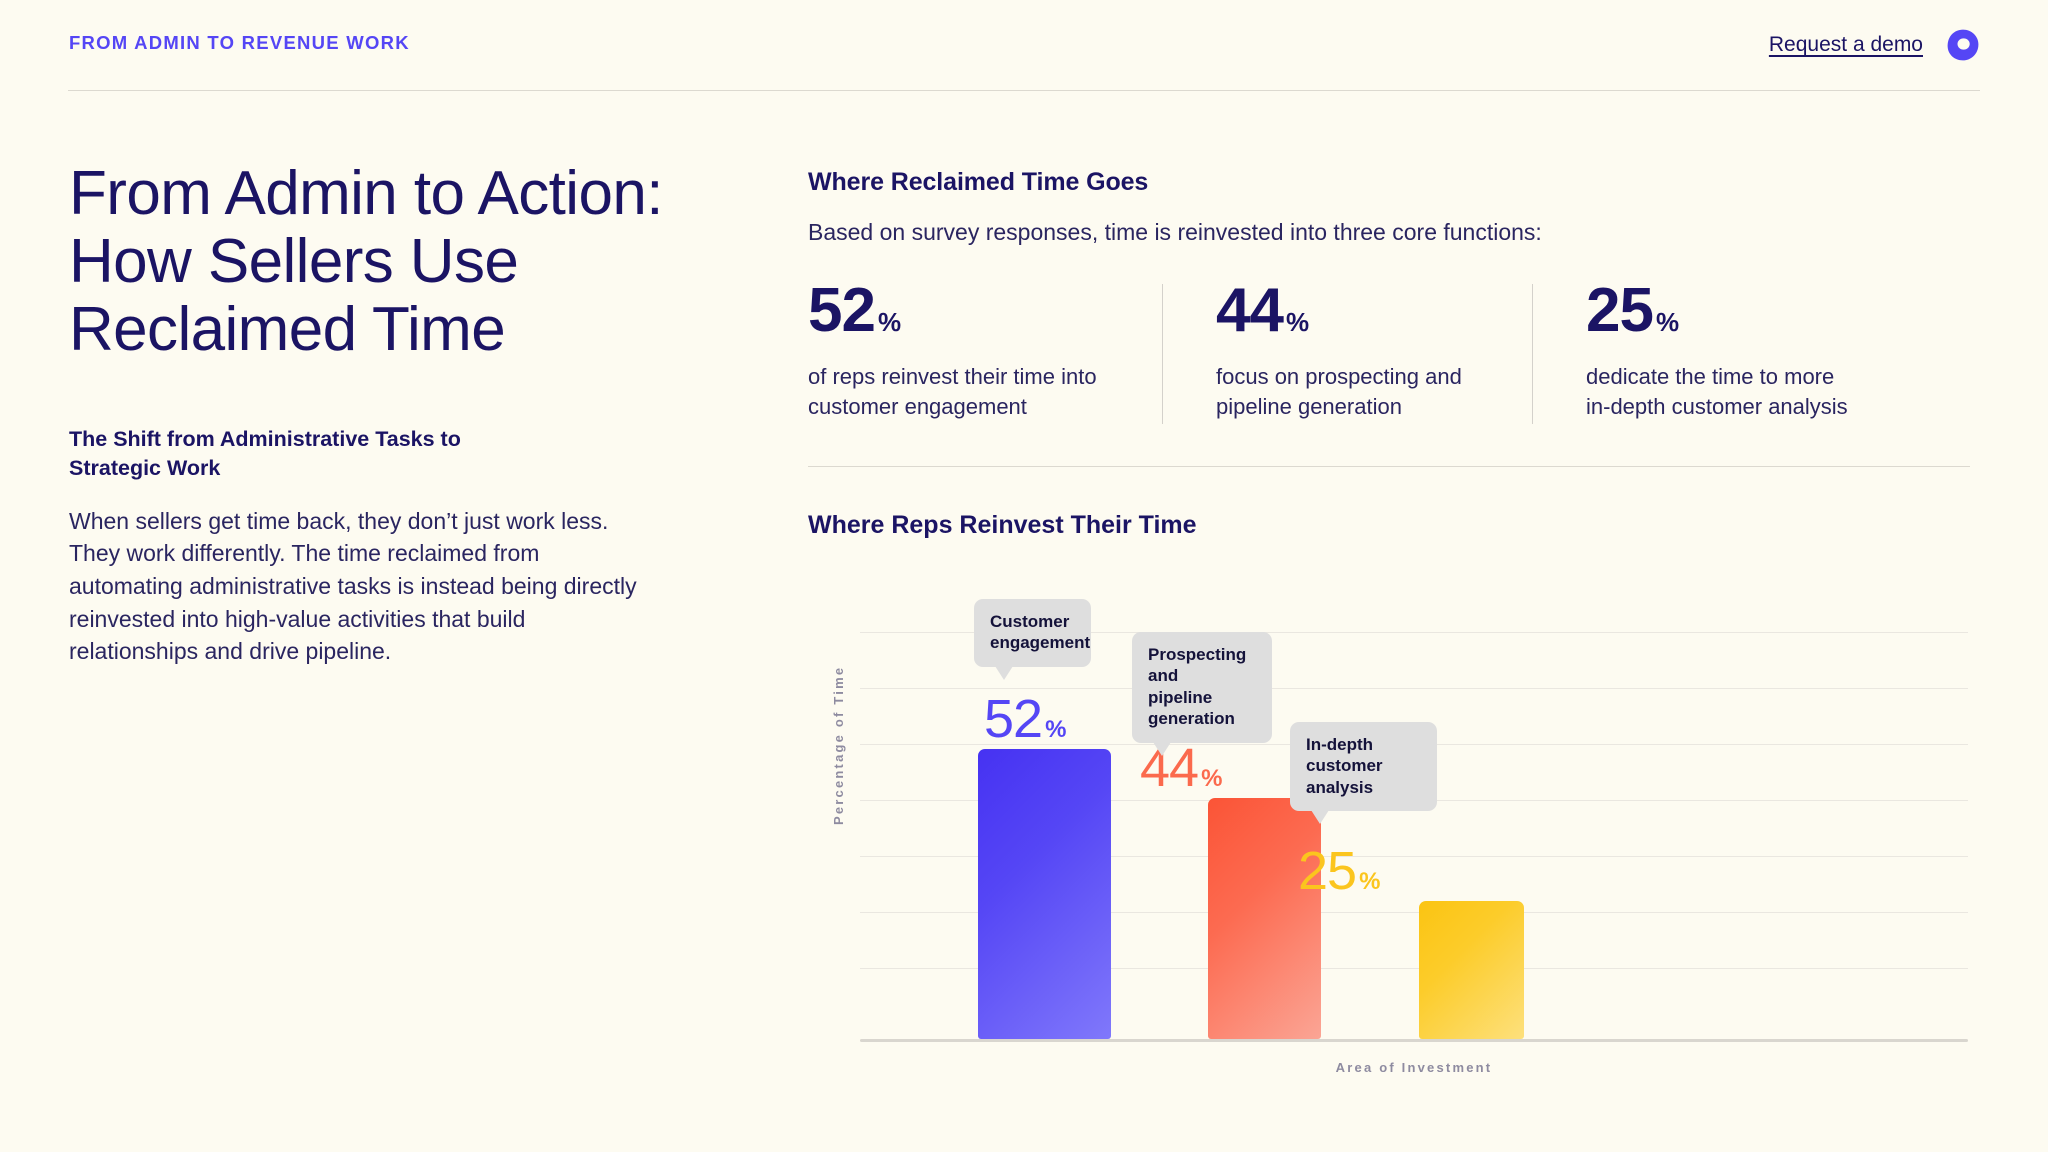  Describe the element at coordinates (978, 182) in the screenshot. I see `section-title-where-reclaimed-time-goes: Where Reclaimed Time Goes` at that location.